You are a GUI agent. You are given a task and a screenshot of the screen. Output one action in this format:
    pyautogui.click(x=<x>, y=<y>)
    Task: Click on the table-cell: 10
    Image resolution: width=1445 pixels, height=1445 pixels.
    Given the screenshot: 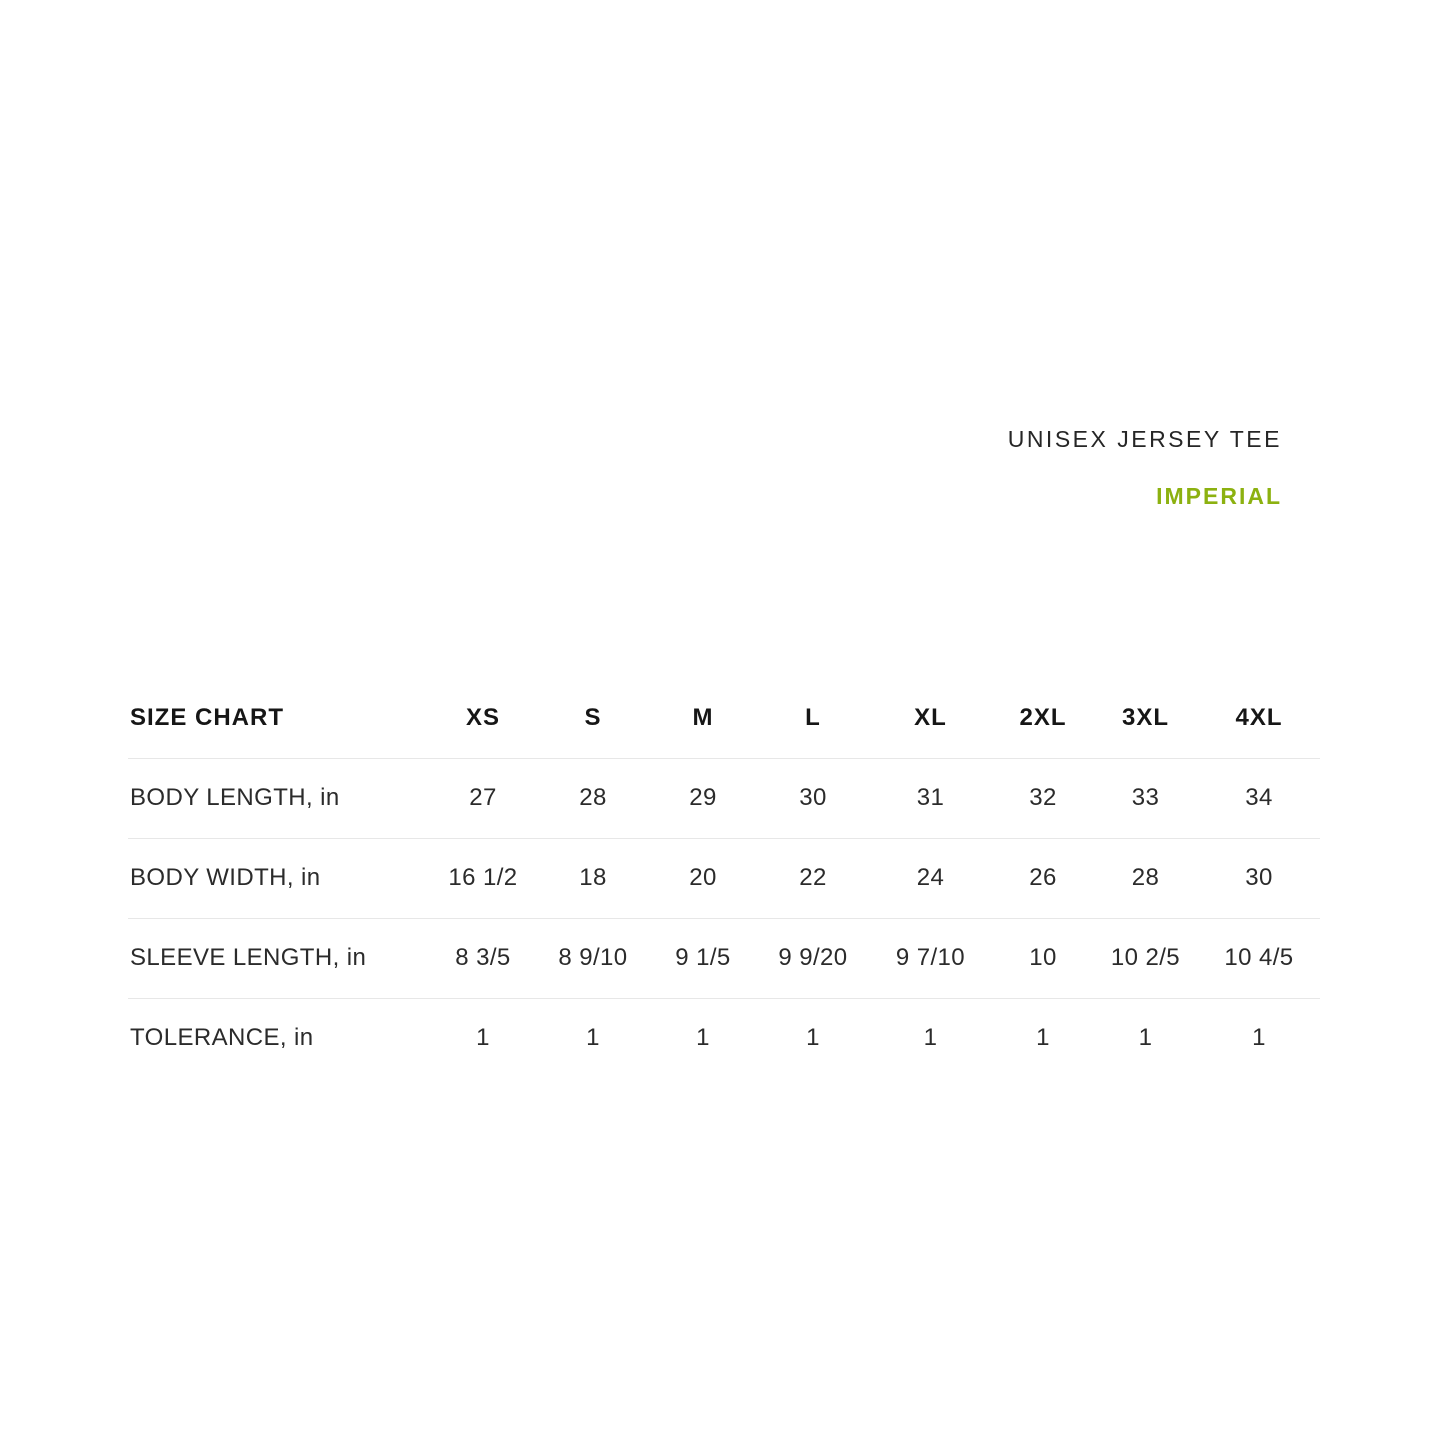 What is the action you would take?
    pyautogui.click(x=1043, y=958)
    